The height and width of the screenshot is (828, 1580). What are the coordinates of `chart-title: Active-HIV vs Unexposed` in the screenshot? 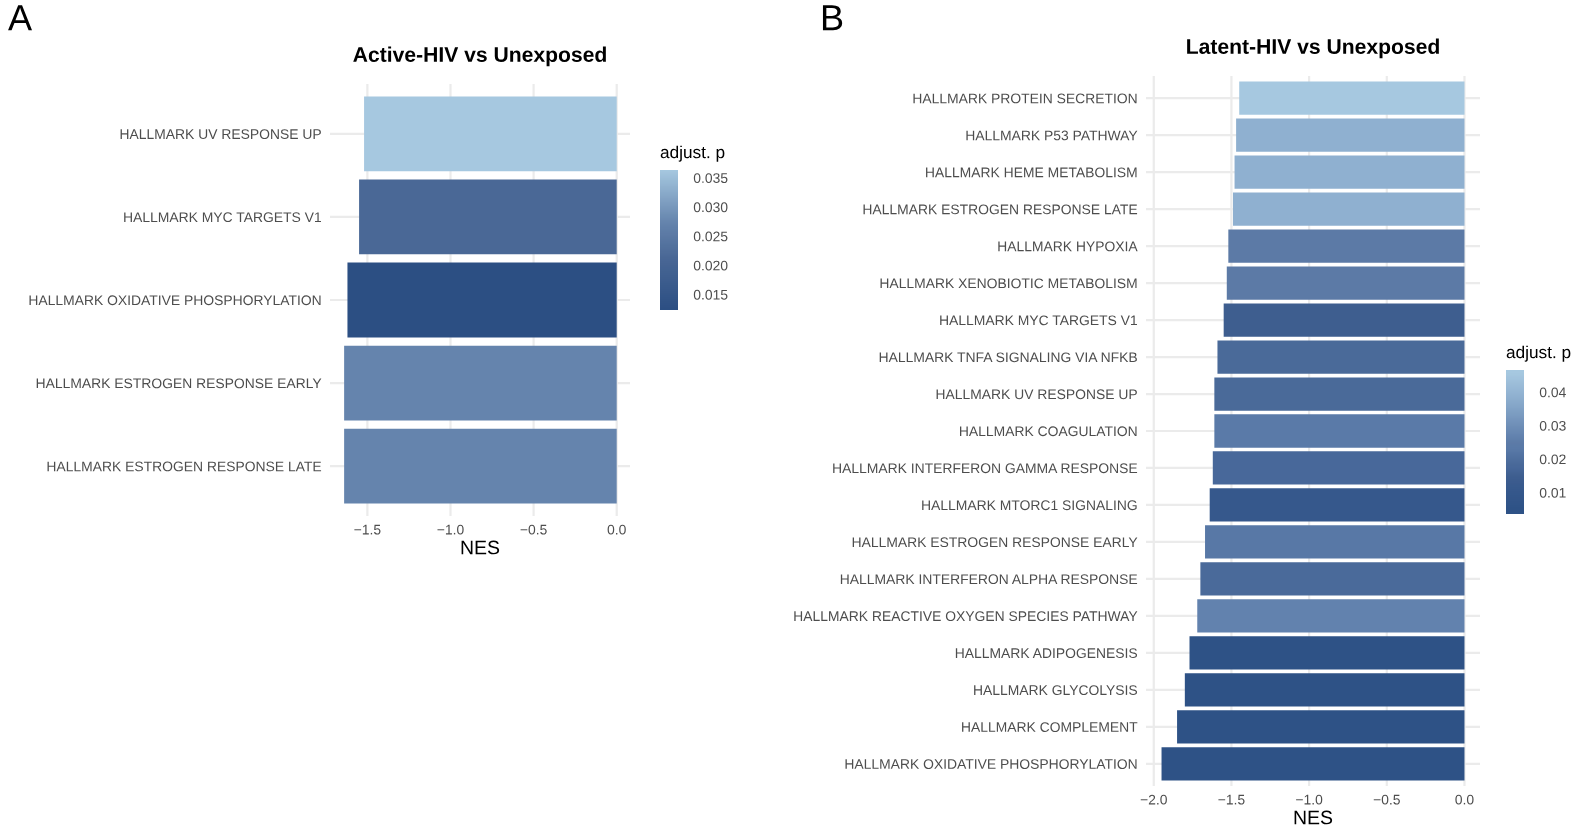 It's located at (479, 56).